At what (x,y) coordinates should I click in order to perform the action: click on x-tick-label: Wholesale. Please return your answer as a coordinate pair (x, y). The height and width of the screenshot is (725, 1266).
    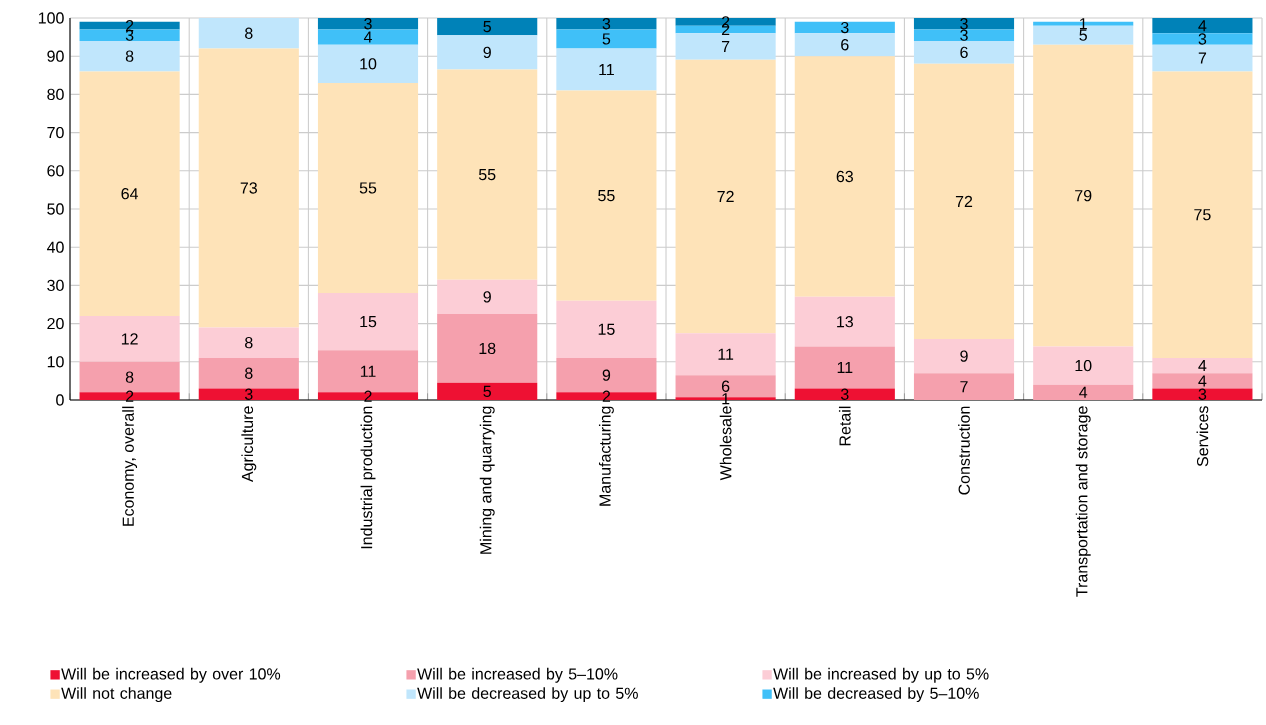
    Looking at the image, I should click on (725, 443).